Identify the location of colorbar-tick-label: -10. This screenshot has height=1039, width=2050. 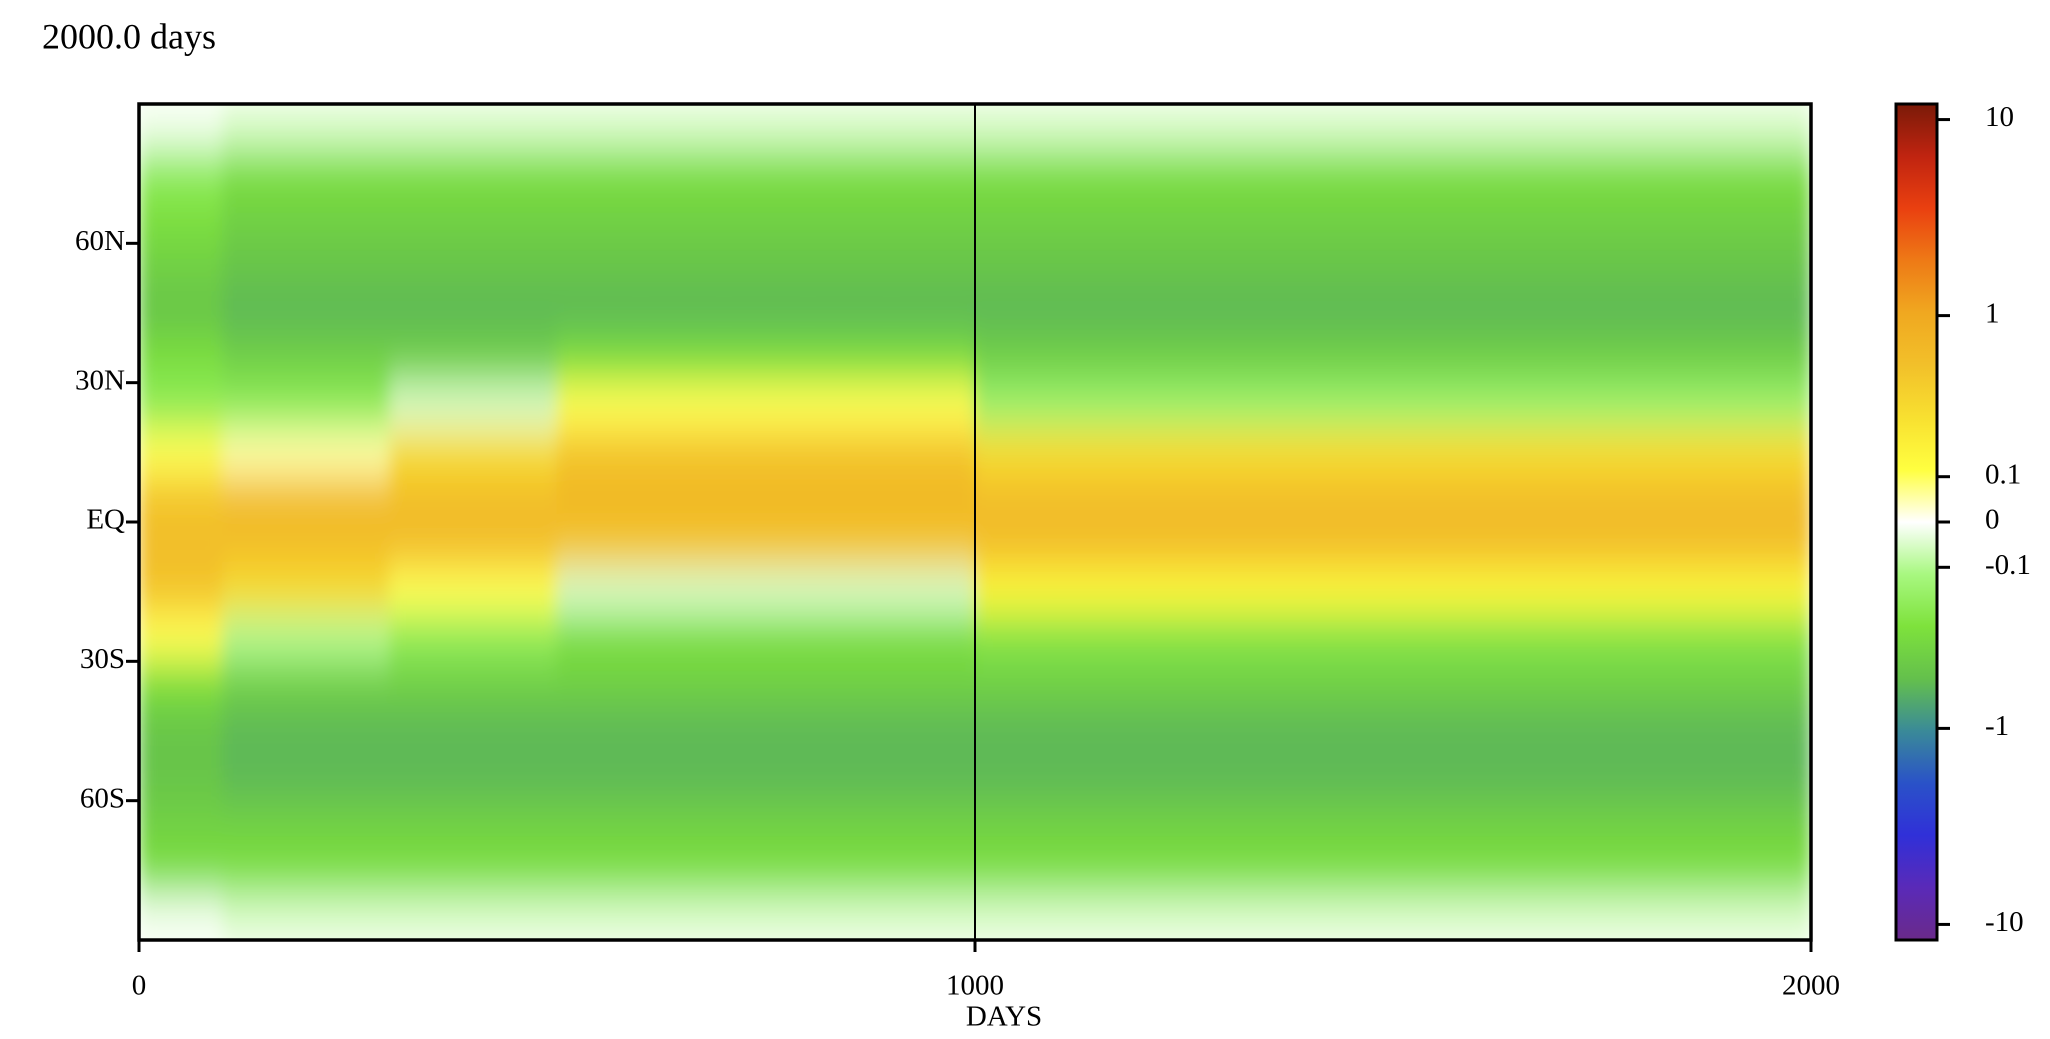
(2004, 922).